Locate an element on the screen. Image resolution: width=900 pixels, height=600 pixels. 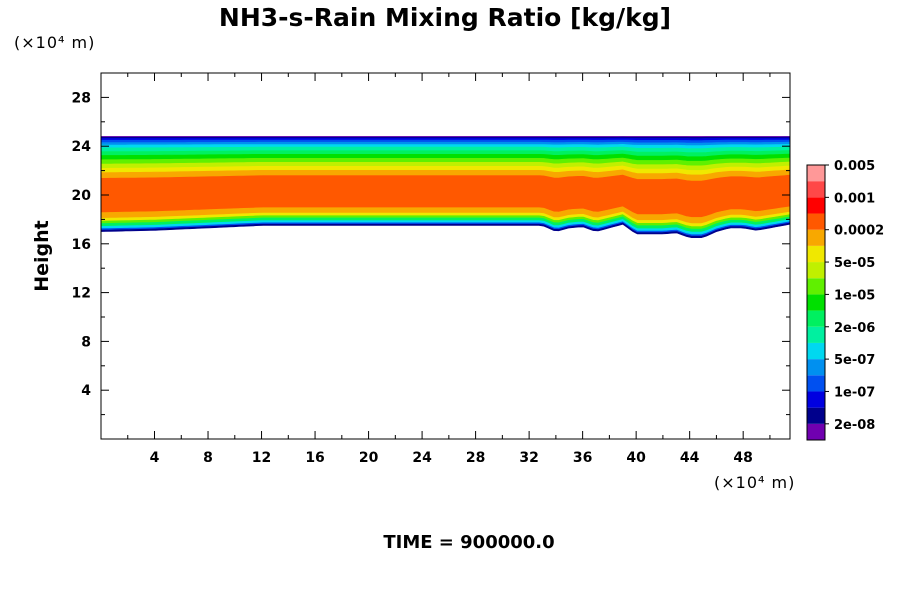
y-tick-label: 8 is located at coordinates (86, 342).